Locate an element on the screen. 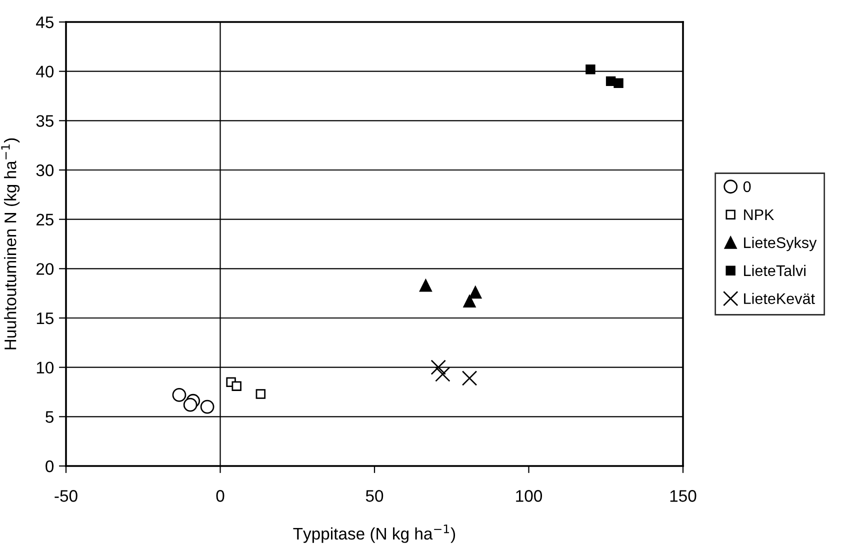  x-tick-label: 0 is located at coordinates (220, 496).